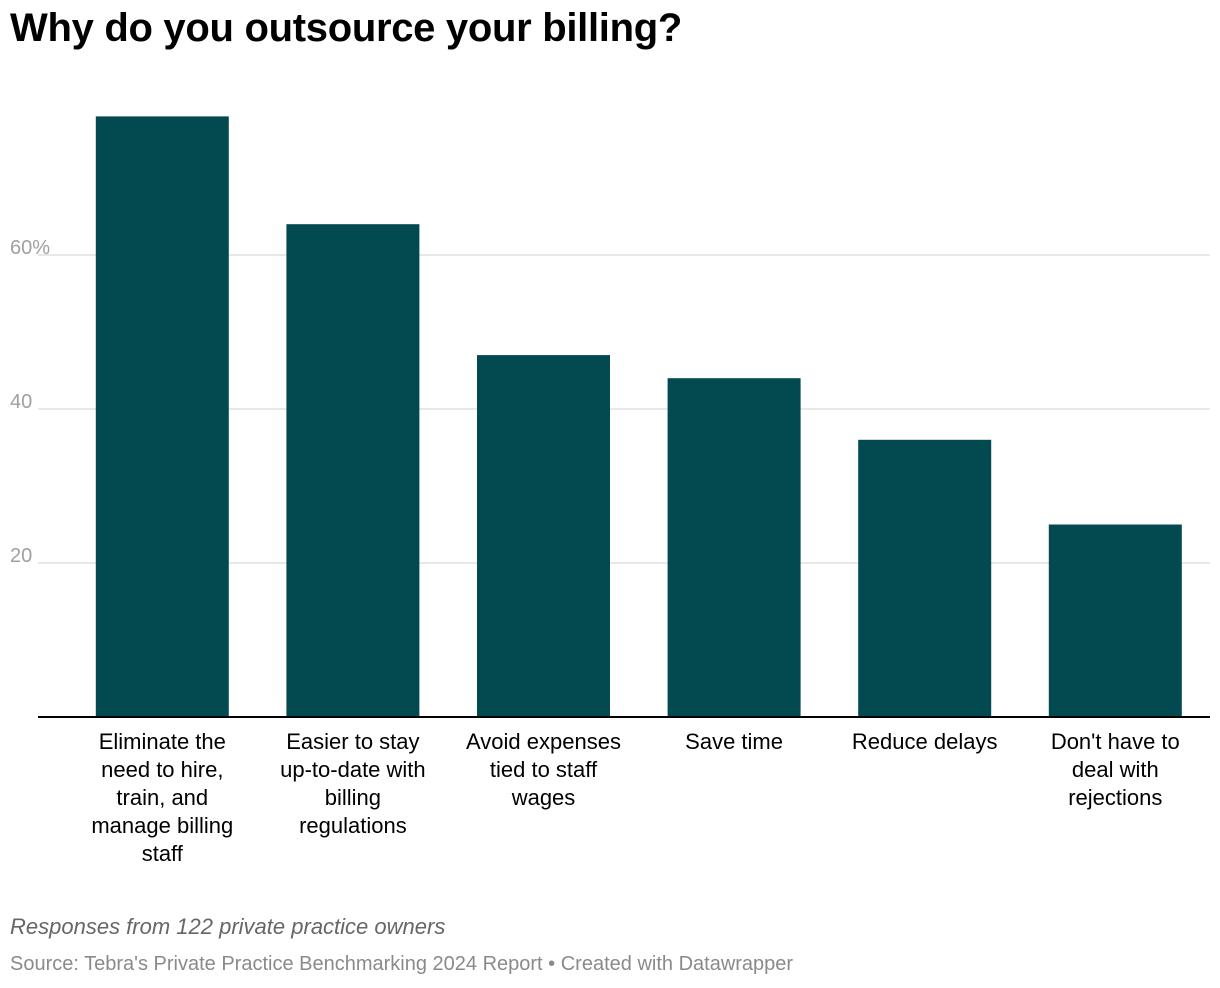 The image size is (1220, 988). Describe the element at coordinates (352, 741) in the screenshot. I see `category-label-line: Easier to stay` at that location.